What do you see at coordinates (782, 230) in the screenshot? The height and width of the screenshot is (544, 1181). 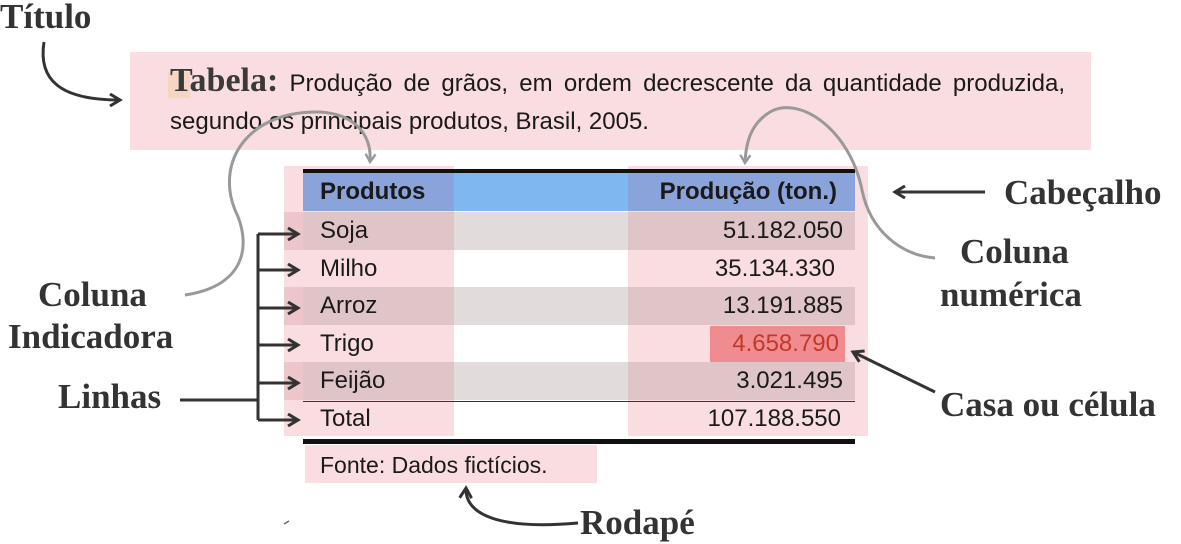 I see `row-soja-value: 51.182.050` at bounding box center [782, 230].